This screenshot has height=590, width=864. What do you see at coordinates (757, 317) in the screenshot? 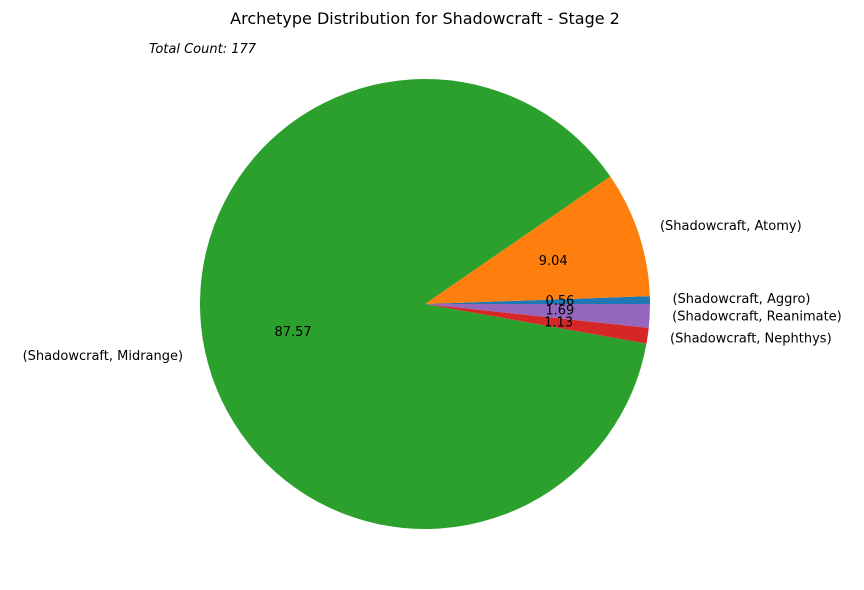
I see `slice-label: (Shadowcraft, Reanimate)` at bounding box center [757, 317].